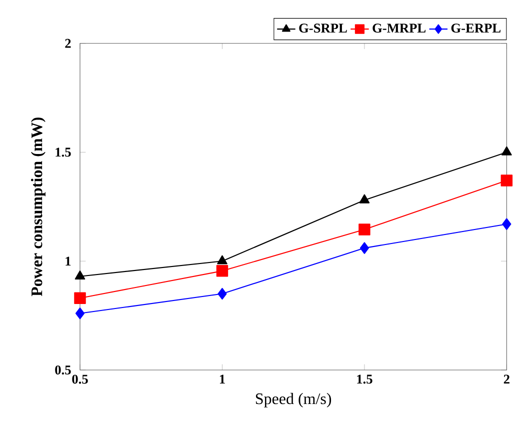  I want to click on legend-label: G-MRPL, so click(399, 28).